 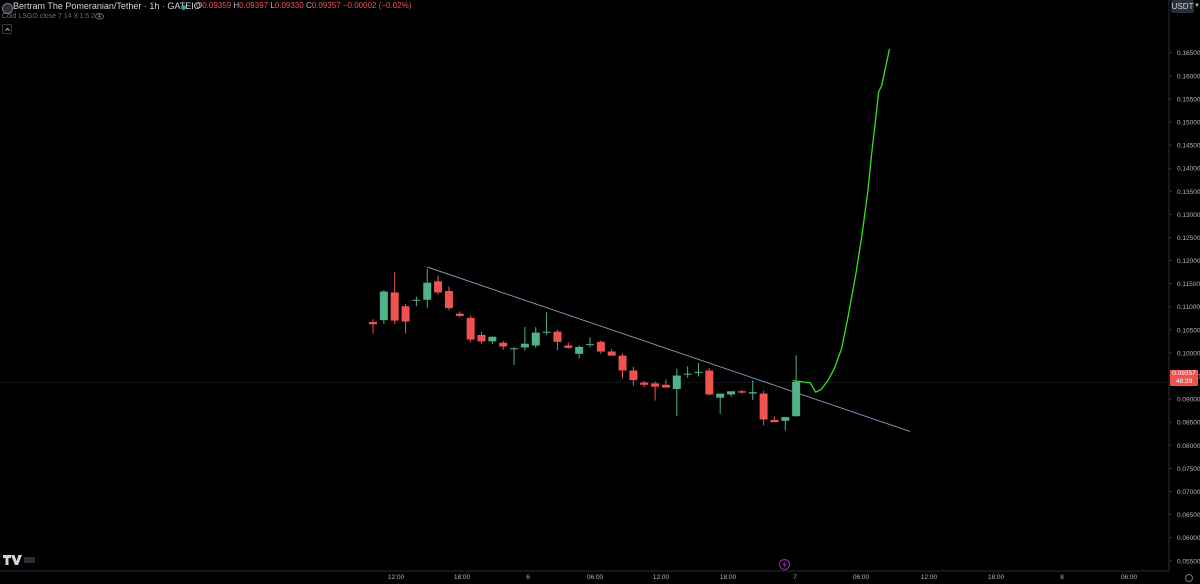 I want to click on price-tick-label: 0.11000, so click(x=1188, y=307).